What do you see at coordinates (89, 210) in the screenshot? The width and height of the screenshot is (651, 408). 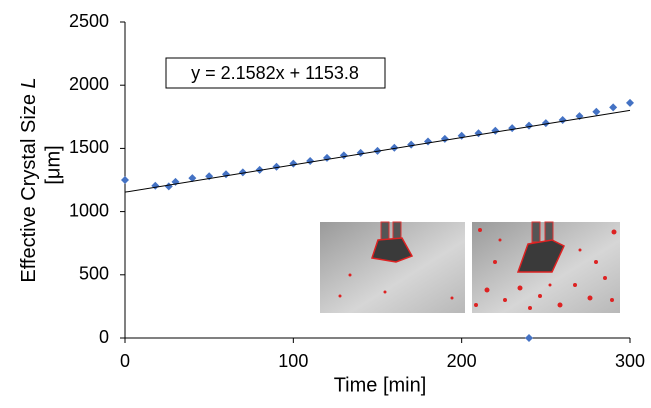 I see `y-tick-label: 1000` at bounding box center [89, 210].